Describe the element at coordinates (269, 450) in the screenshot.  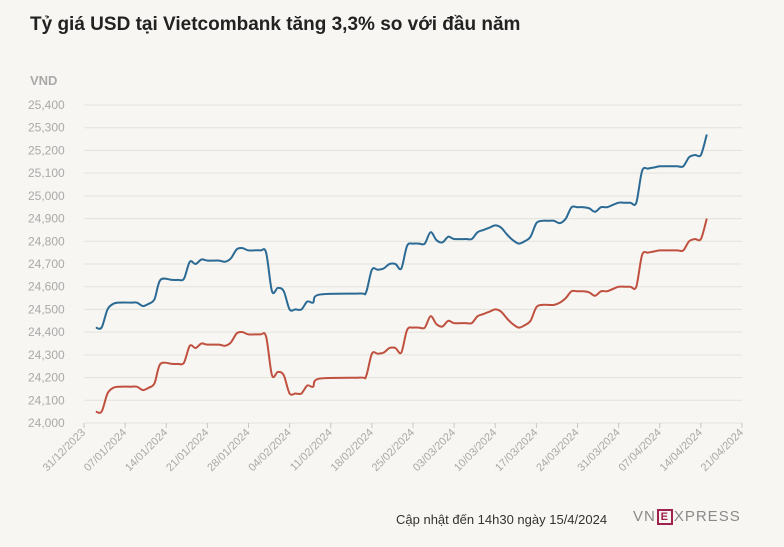
I see `x-tick-label: 04/02/2024` at that location.